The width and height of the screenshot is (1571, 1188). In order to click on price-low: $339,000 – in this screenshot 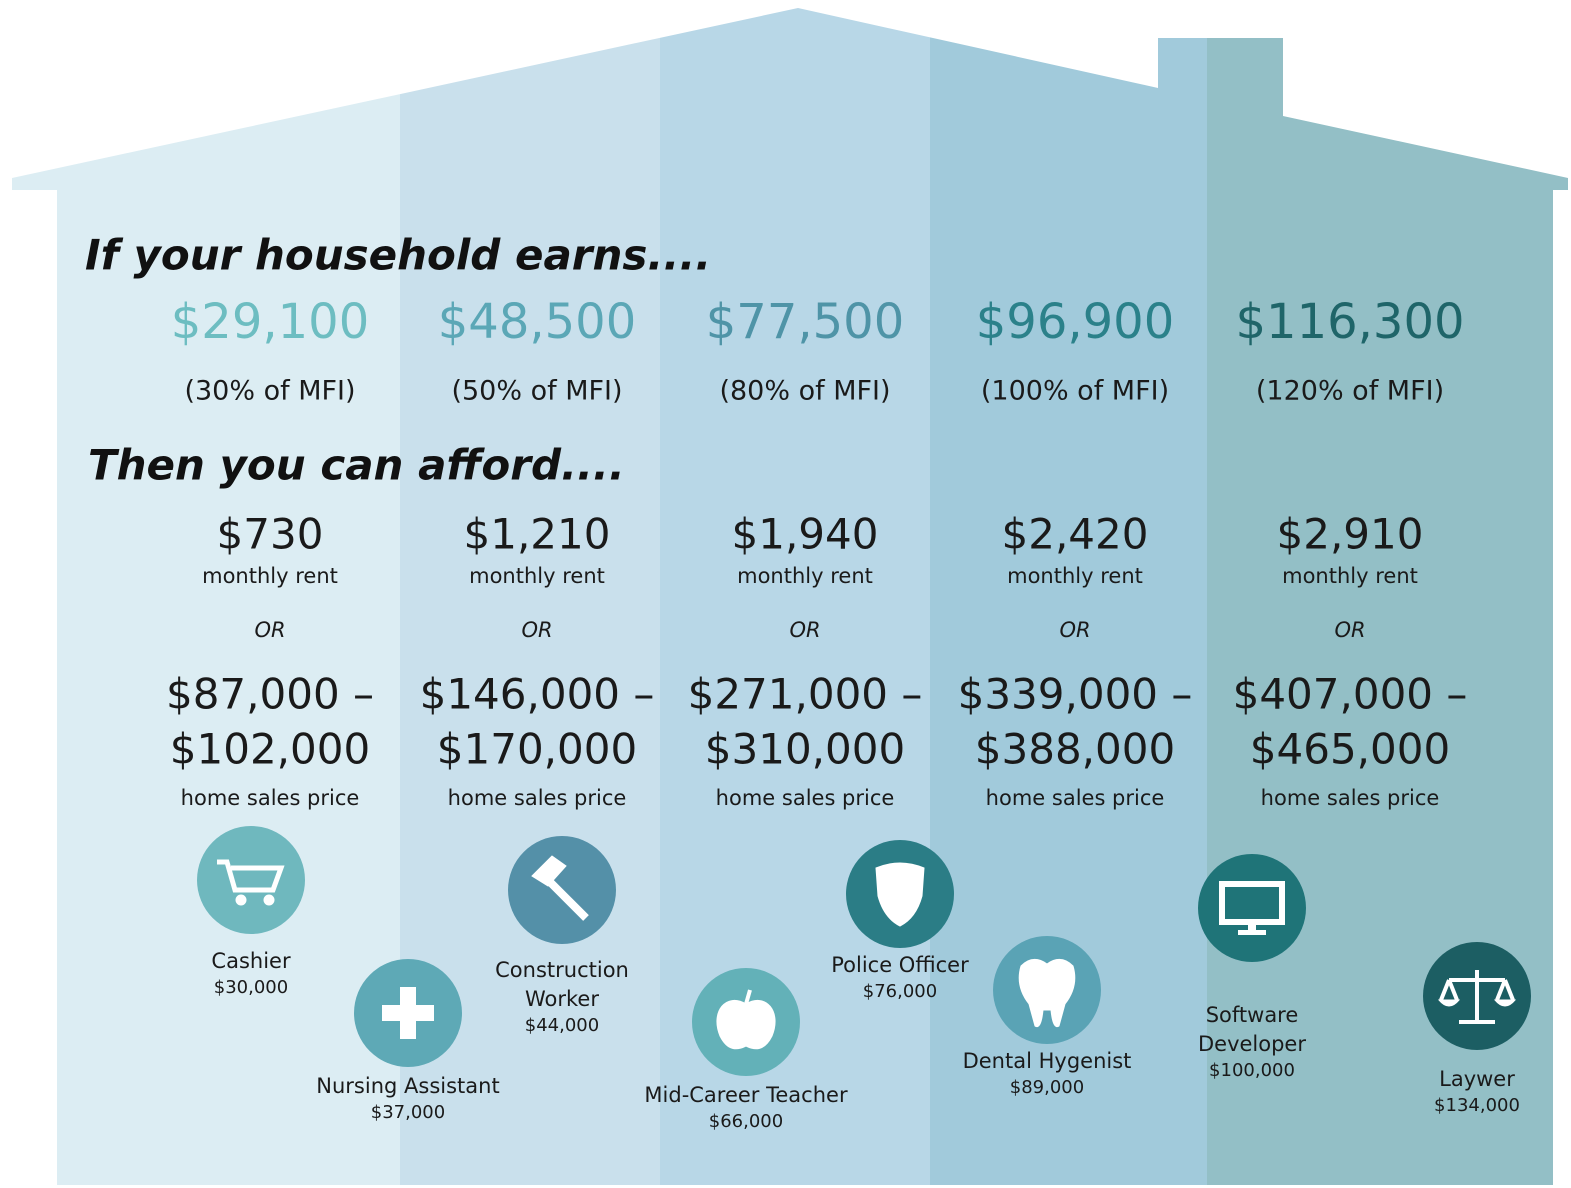, I will do `click(1075, 694)`.